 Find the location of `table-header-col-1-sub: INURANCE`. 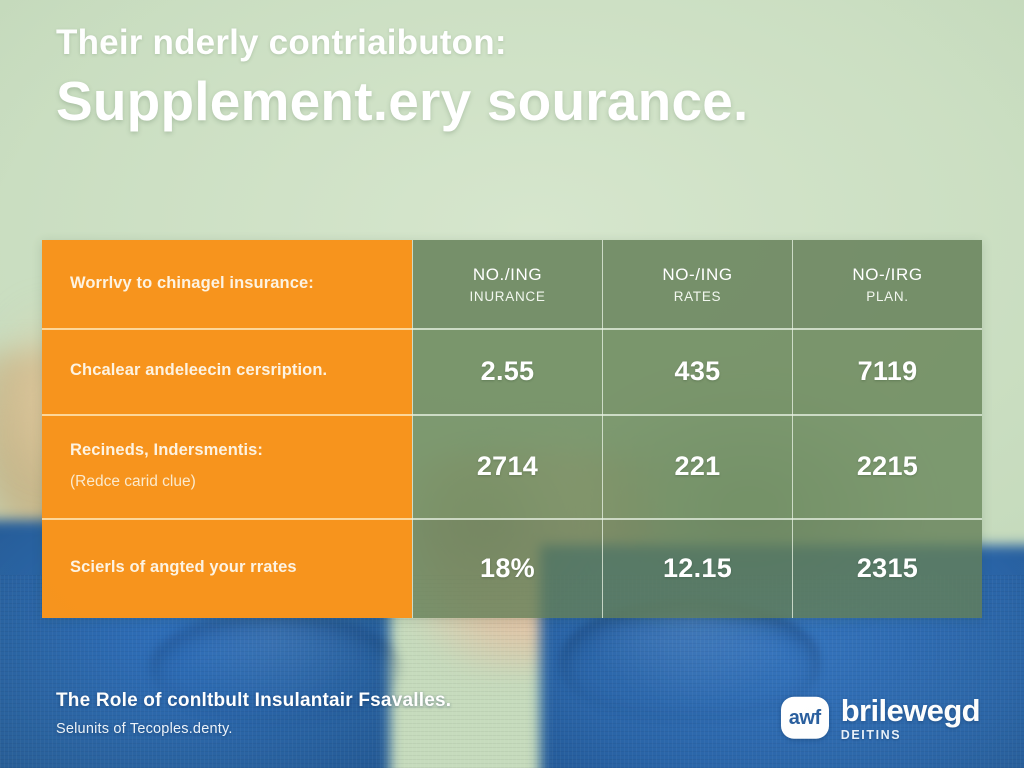

table-header-col-1-sub: INURANCE is located at coordinates (507, 296).